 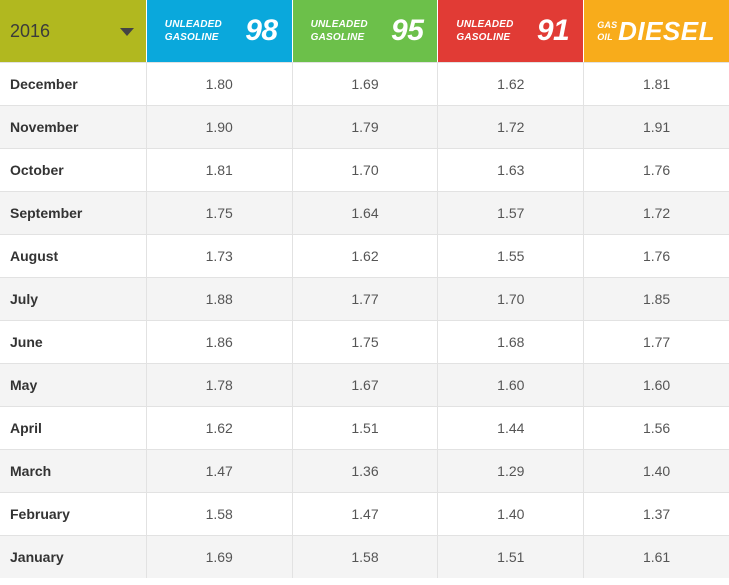 I want to click on table-row: November 1.90 1.79 1.72 1.91, so click(x=364, y=126).